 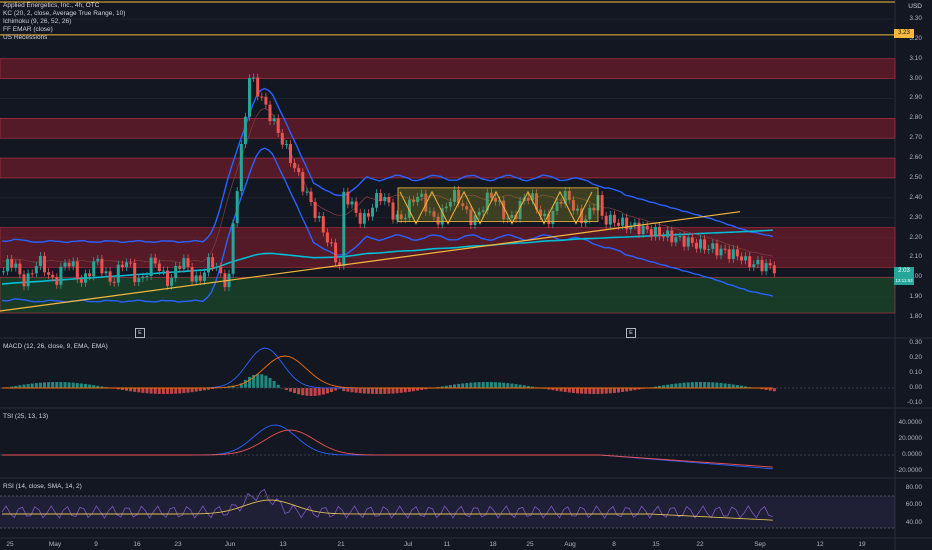 I want to click on tsi-legend: TSI (25, 13, 13), so click(x=26, y=416).